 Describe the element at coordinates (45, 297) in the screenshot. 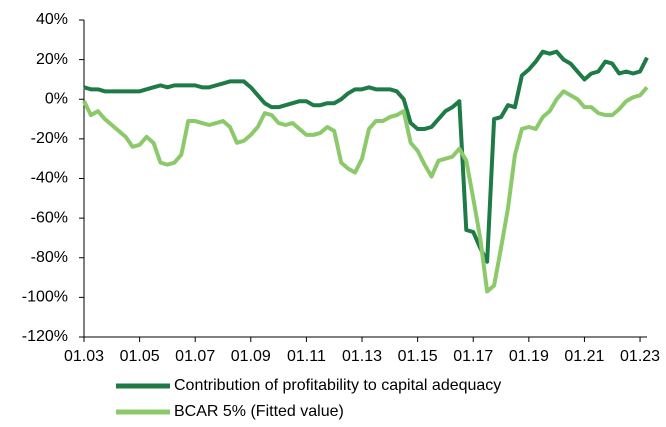

I see `y-tick-label: -100%` at that location.